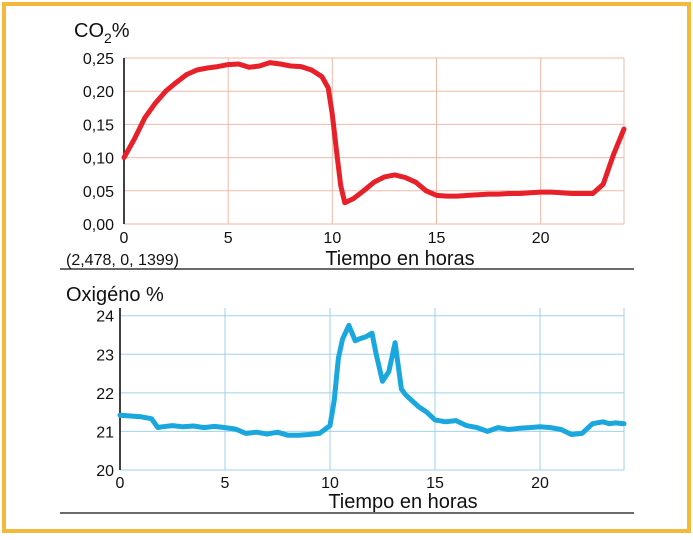 This screenshot has width=693, height=540. I want to click on co2-title-suffix: %, so click(121, 31).